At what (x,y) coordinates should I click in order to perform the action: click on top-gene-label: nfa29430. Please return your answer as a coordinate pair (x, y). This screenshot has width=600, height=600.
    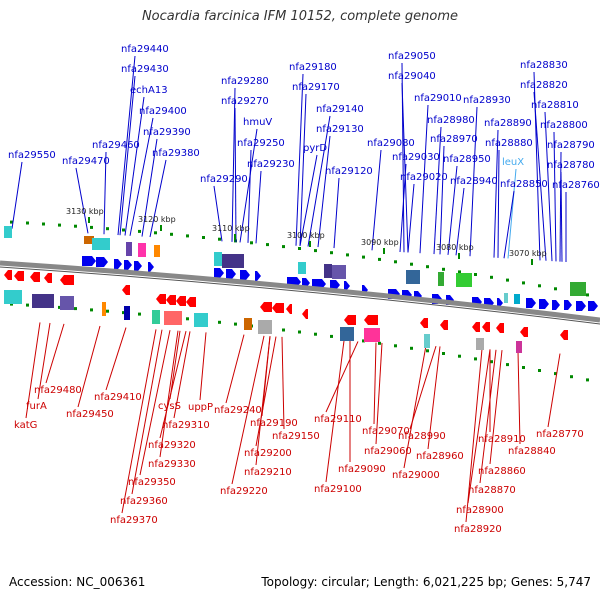
    Looking at the image, I should click on (145, 69).